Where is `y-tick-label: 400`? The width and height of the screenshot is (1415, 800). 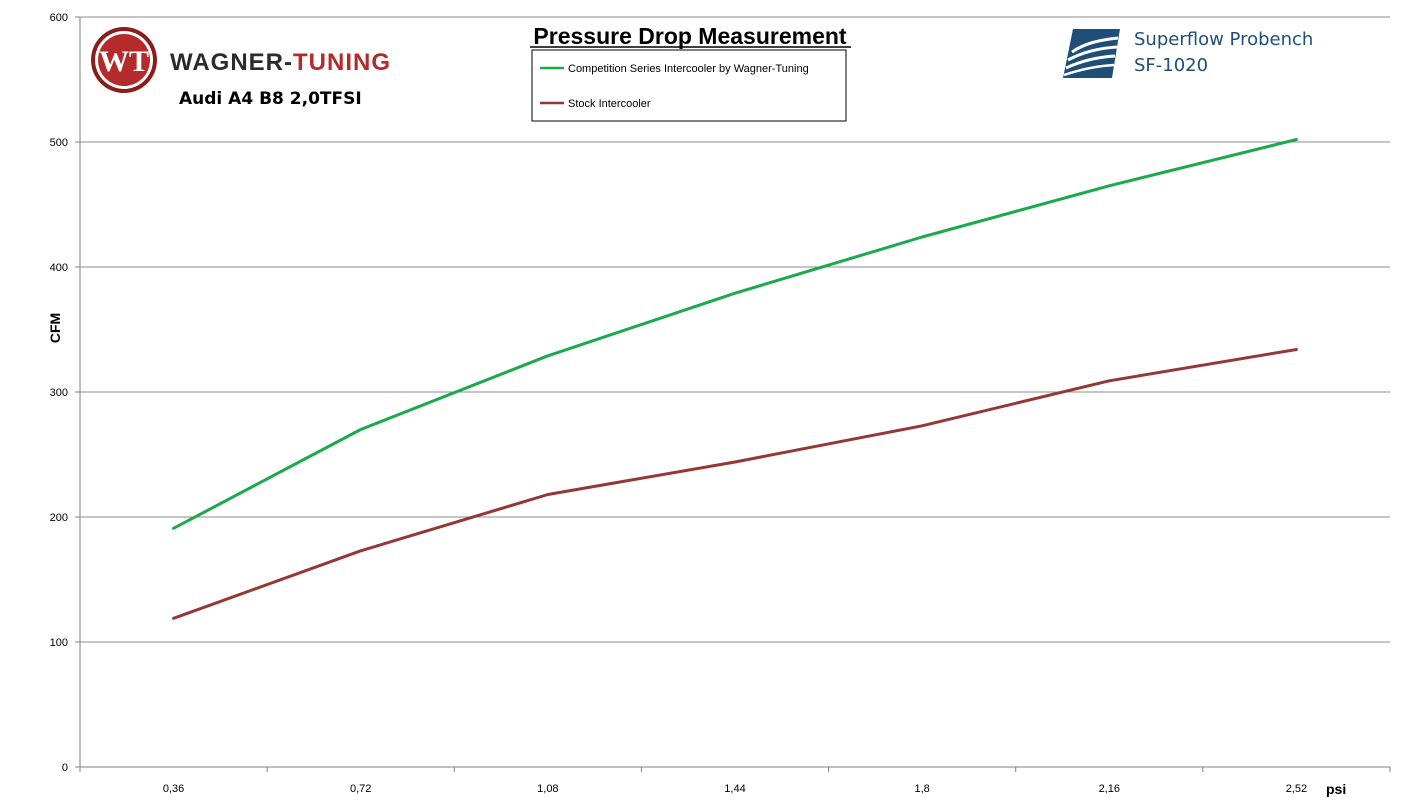 y-tick-label: 400 is located at coordinates (59, 268).